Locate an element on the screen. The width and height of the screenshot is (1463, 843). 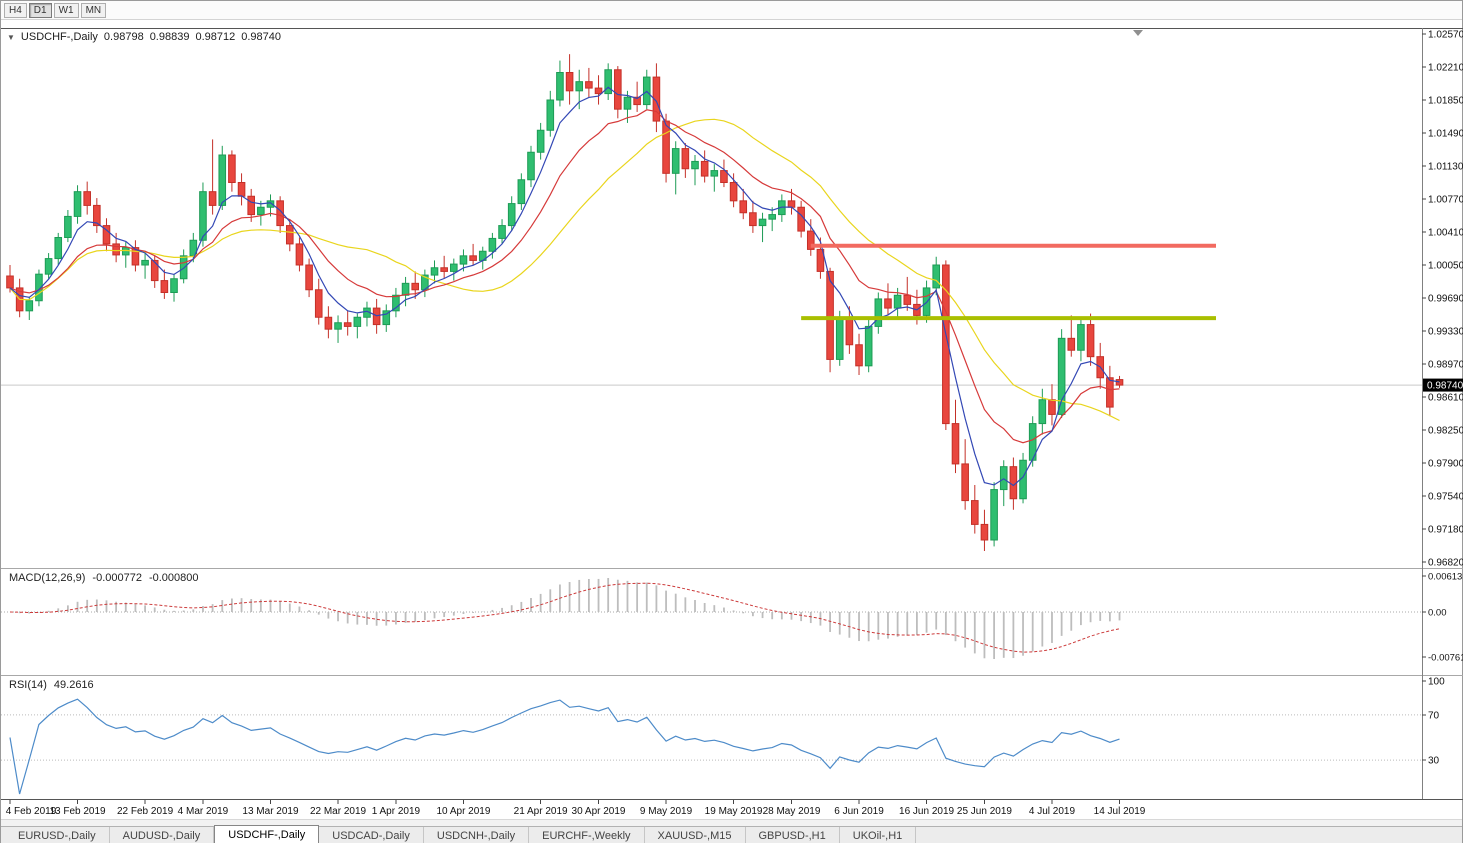
rsi-panel: 100 70 30 is located at coordinates (723, 736).